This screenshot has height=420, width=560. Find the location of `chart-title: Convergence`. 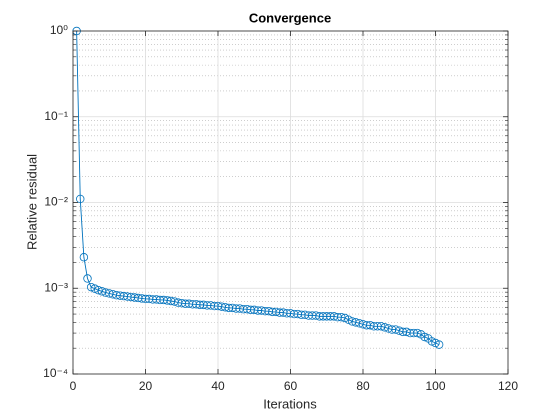

chart-title: Convergence is located at coordinates (290, 17).